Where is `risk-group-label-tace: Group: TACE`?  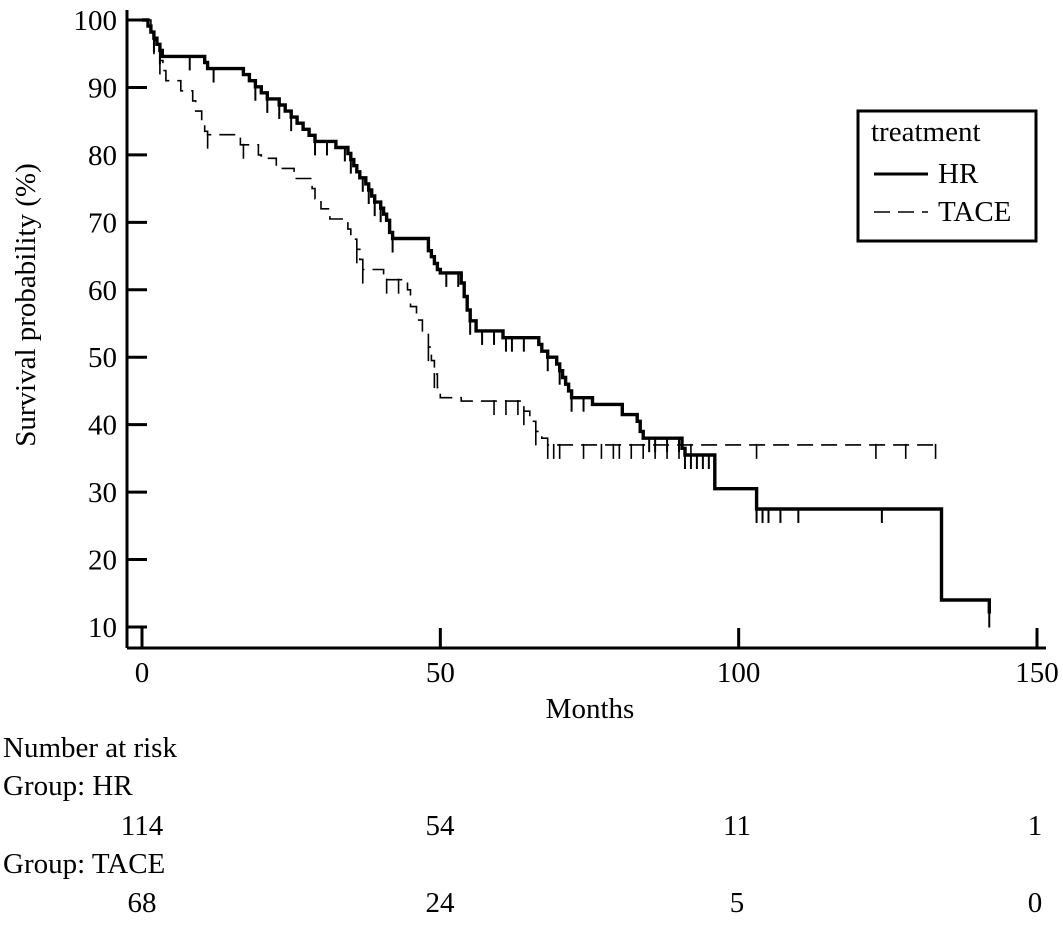 risk-group-label-tace: Group: TACE is located at coordinates (84, 864).